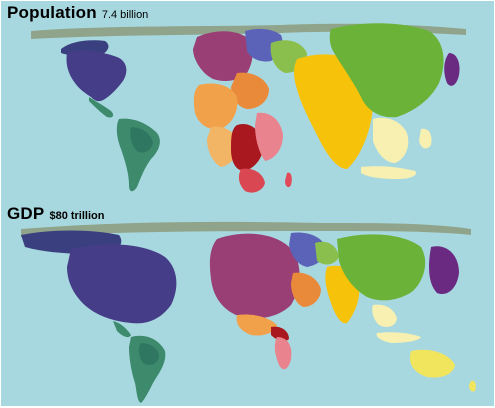 The height and width of the screenshot is (408, 495). What do you see at coordinates (122, 284) in the screenshot?
I see `usa-region` at bounding box center [122, 284].